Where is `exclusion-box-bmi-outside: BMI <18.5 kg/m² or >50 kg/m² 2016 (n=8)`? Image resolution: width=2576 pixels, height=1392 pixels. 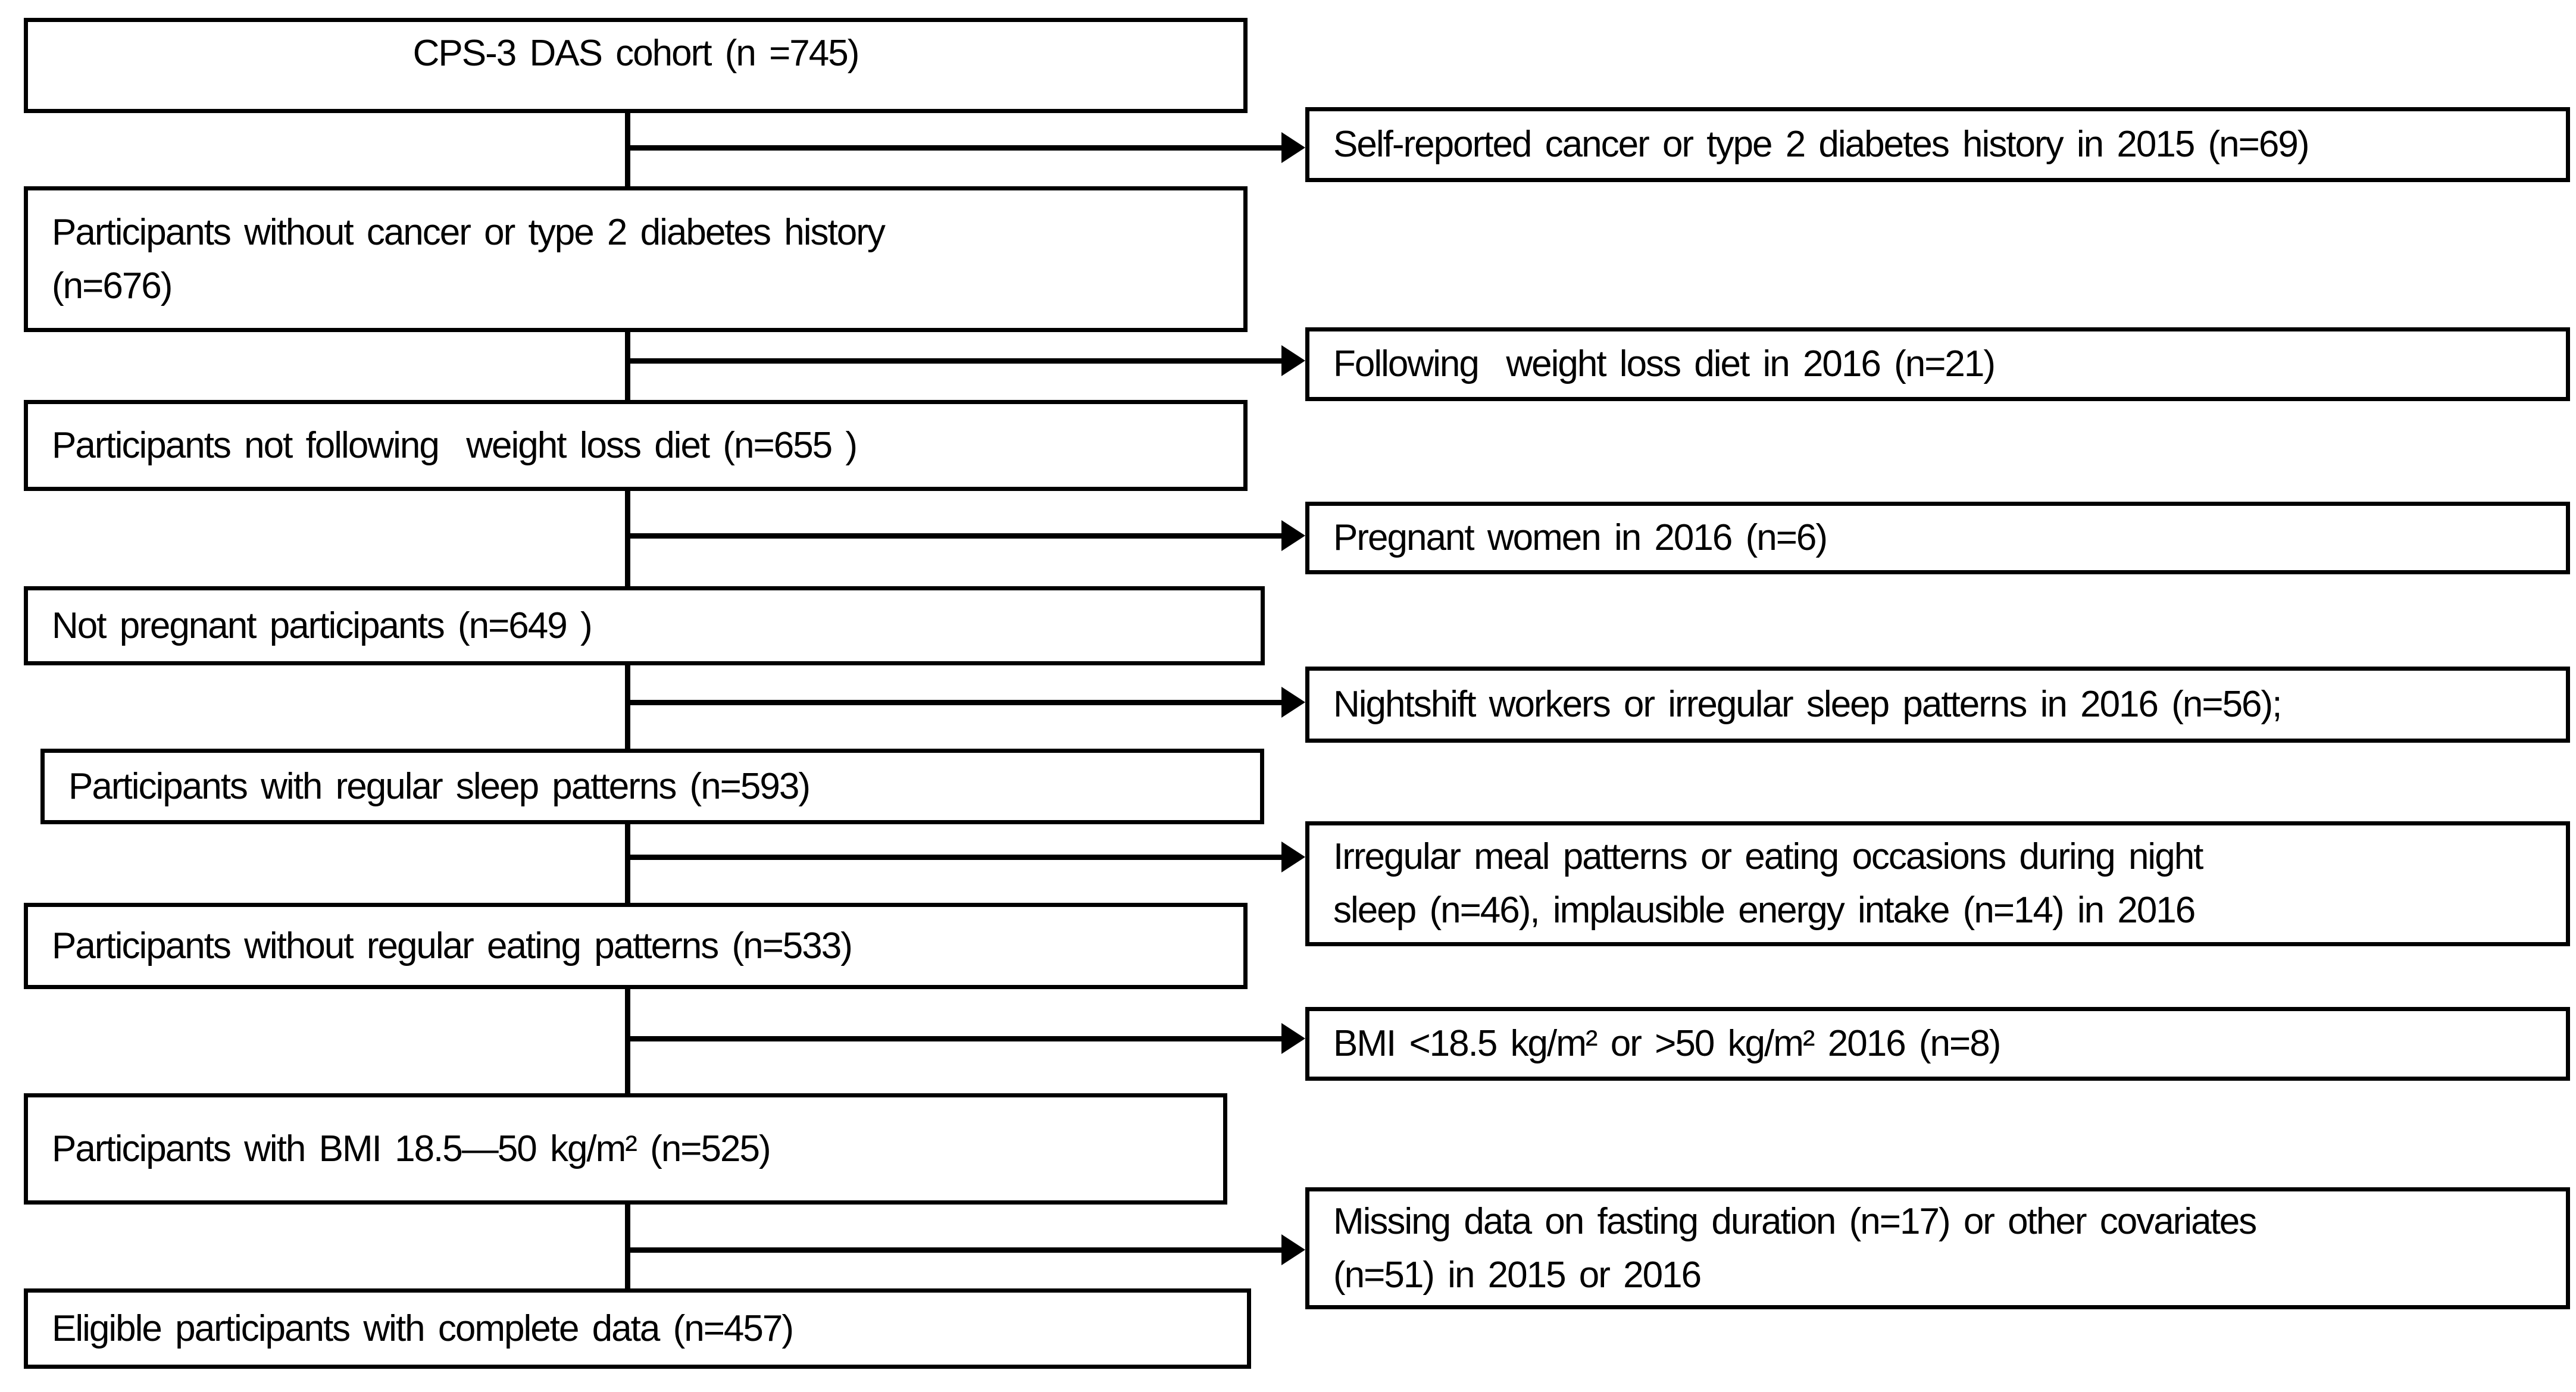
exclusion-box-bmi-outside: BMI <18.5 kg/m² or >50 kg/m² 2016 (n=8) is located at coordinates (1937, 1044).